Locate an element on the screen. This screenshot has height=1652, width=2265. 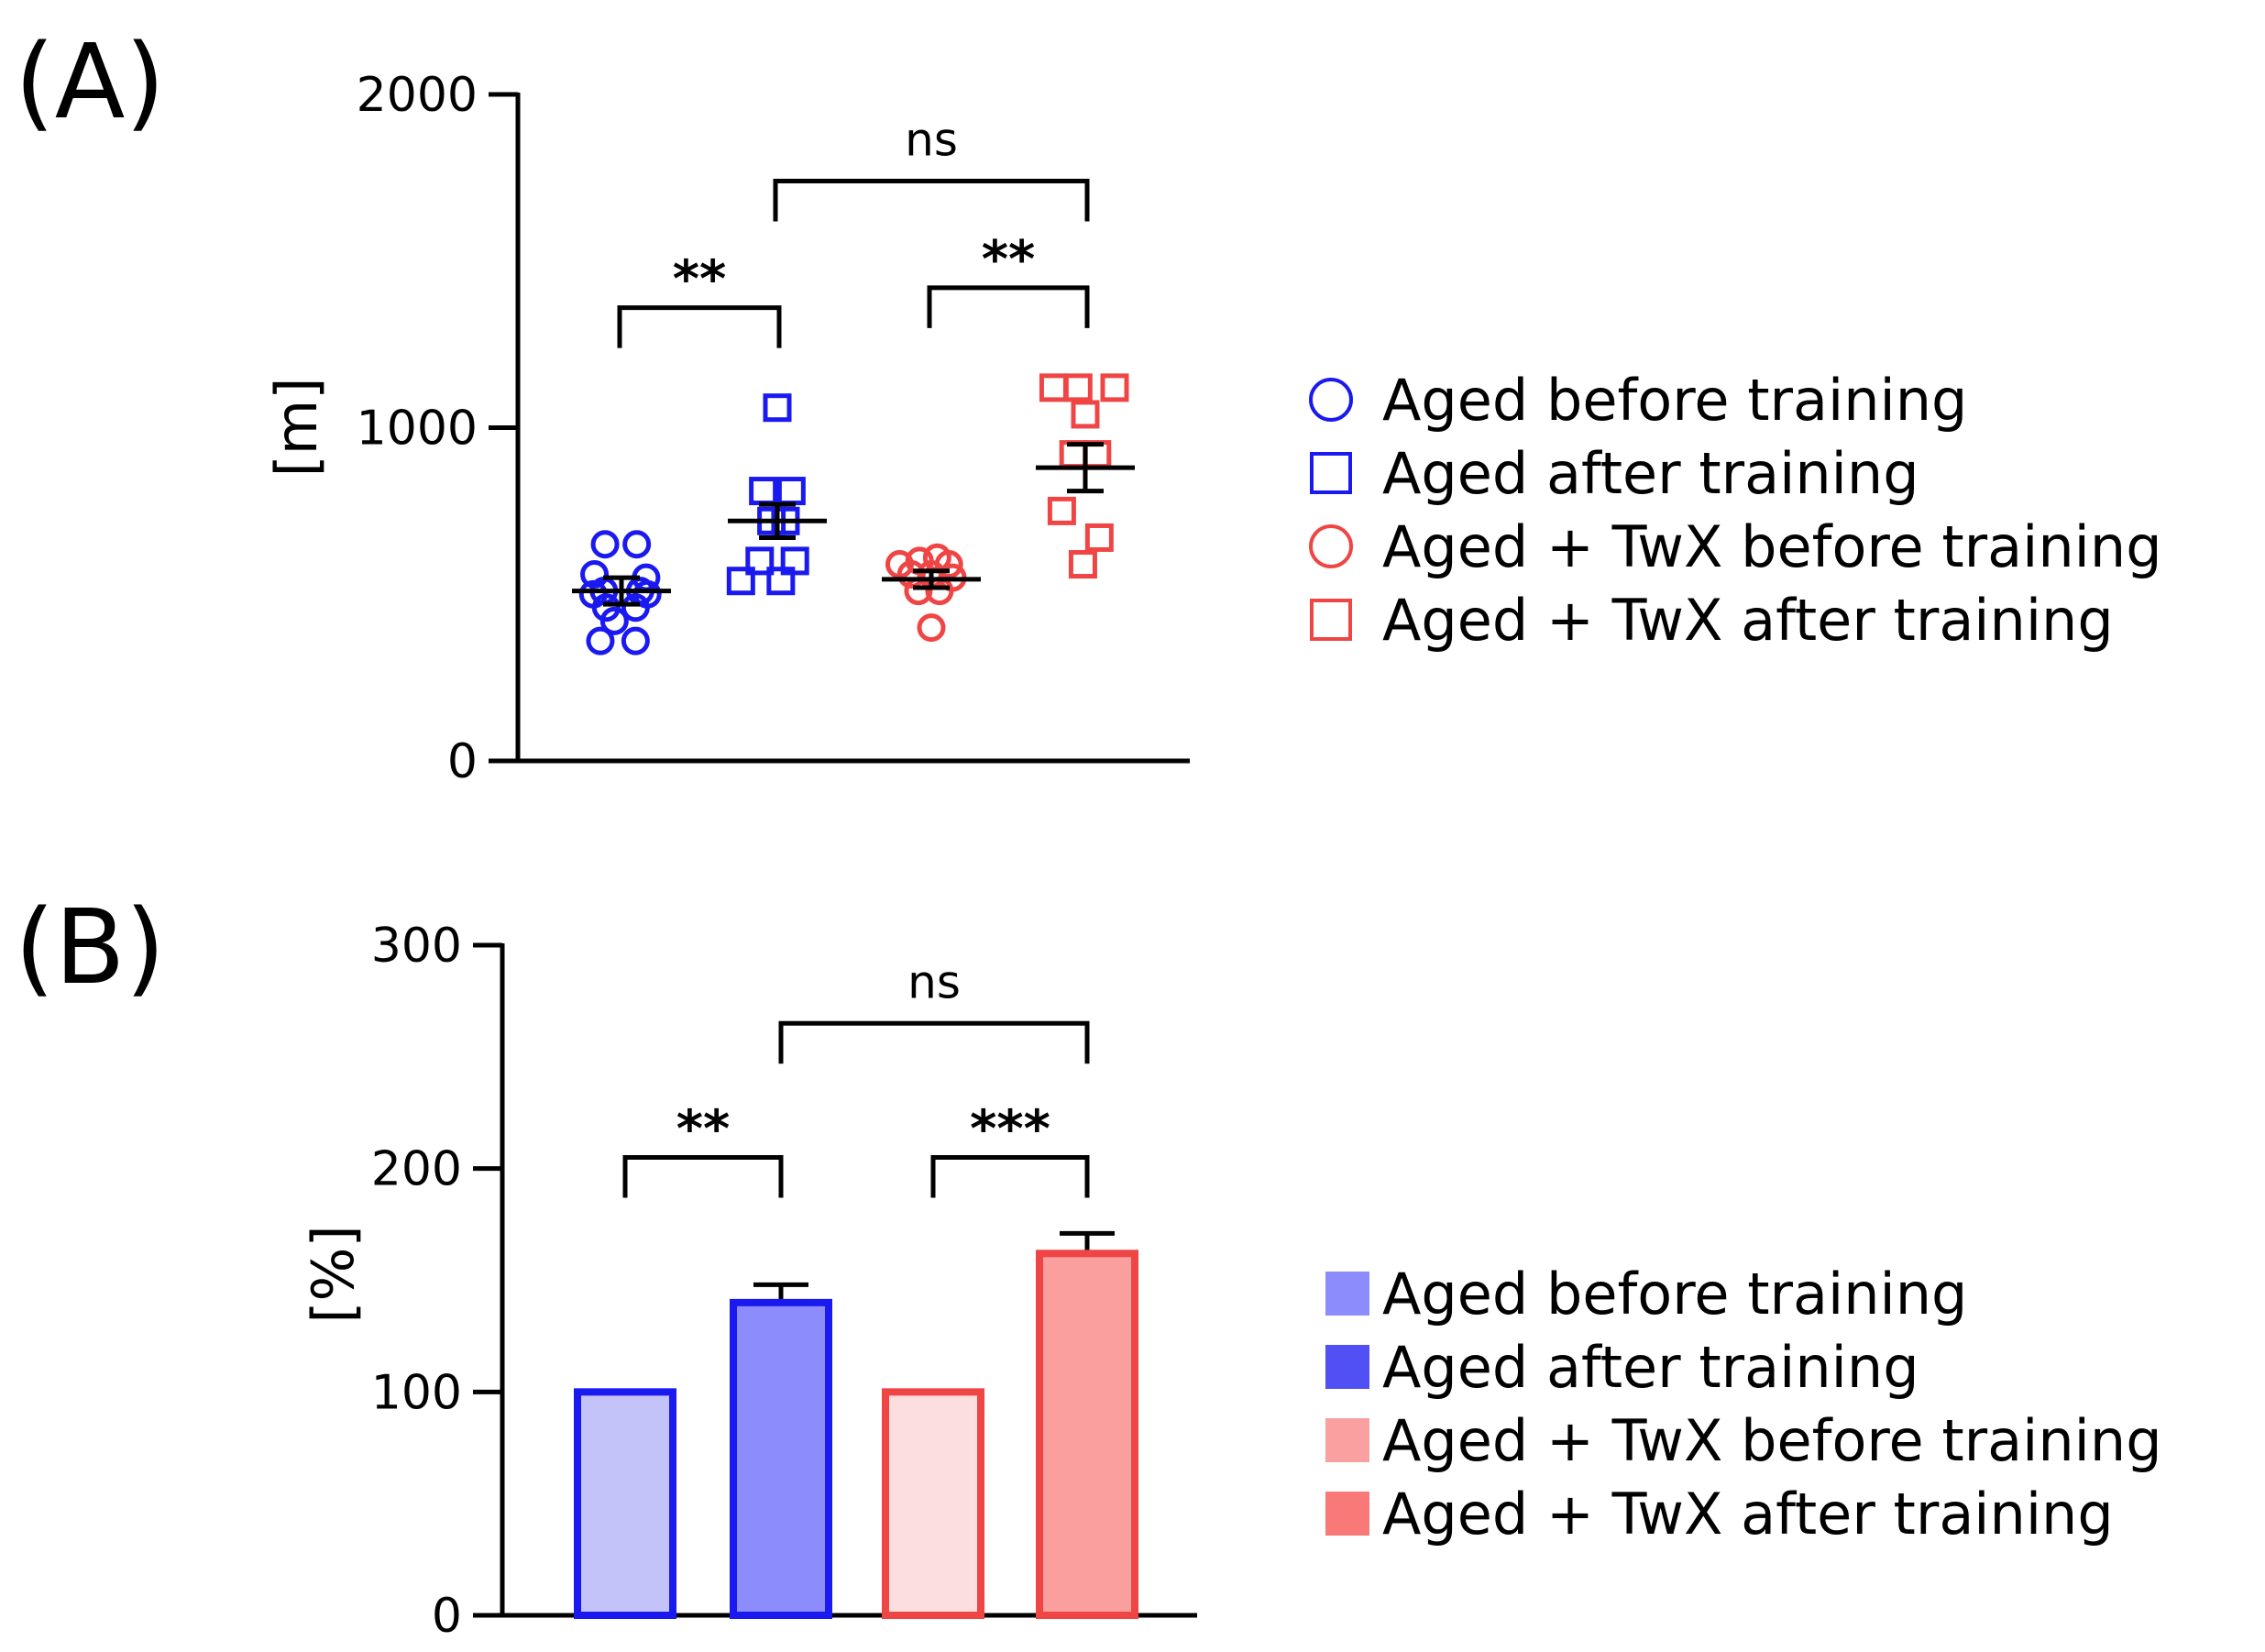
y-tick-label-b: 100 is located at coordinates (417, 1392).